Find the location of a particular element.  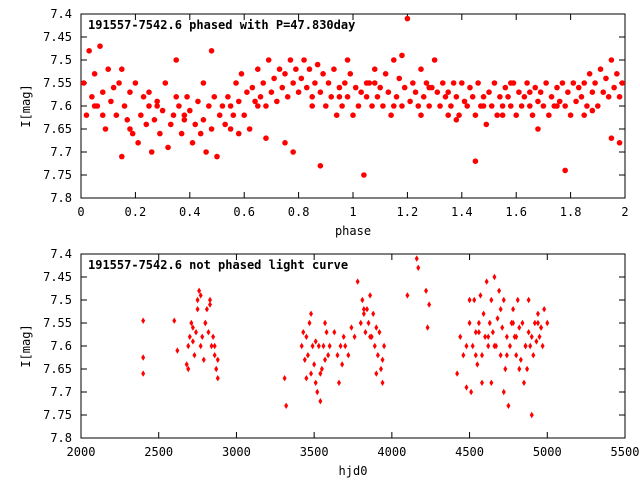

y-tick-label: 7.8 is located at coordinates (61, 438).